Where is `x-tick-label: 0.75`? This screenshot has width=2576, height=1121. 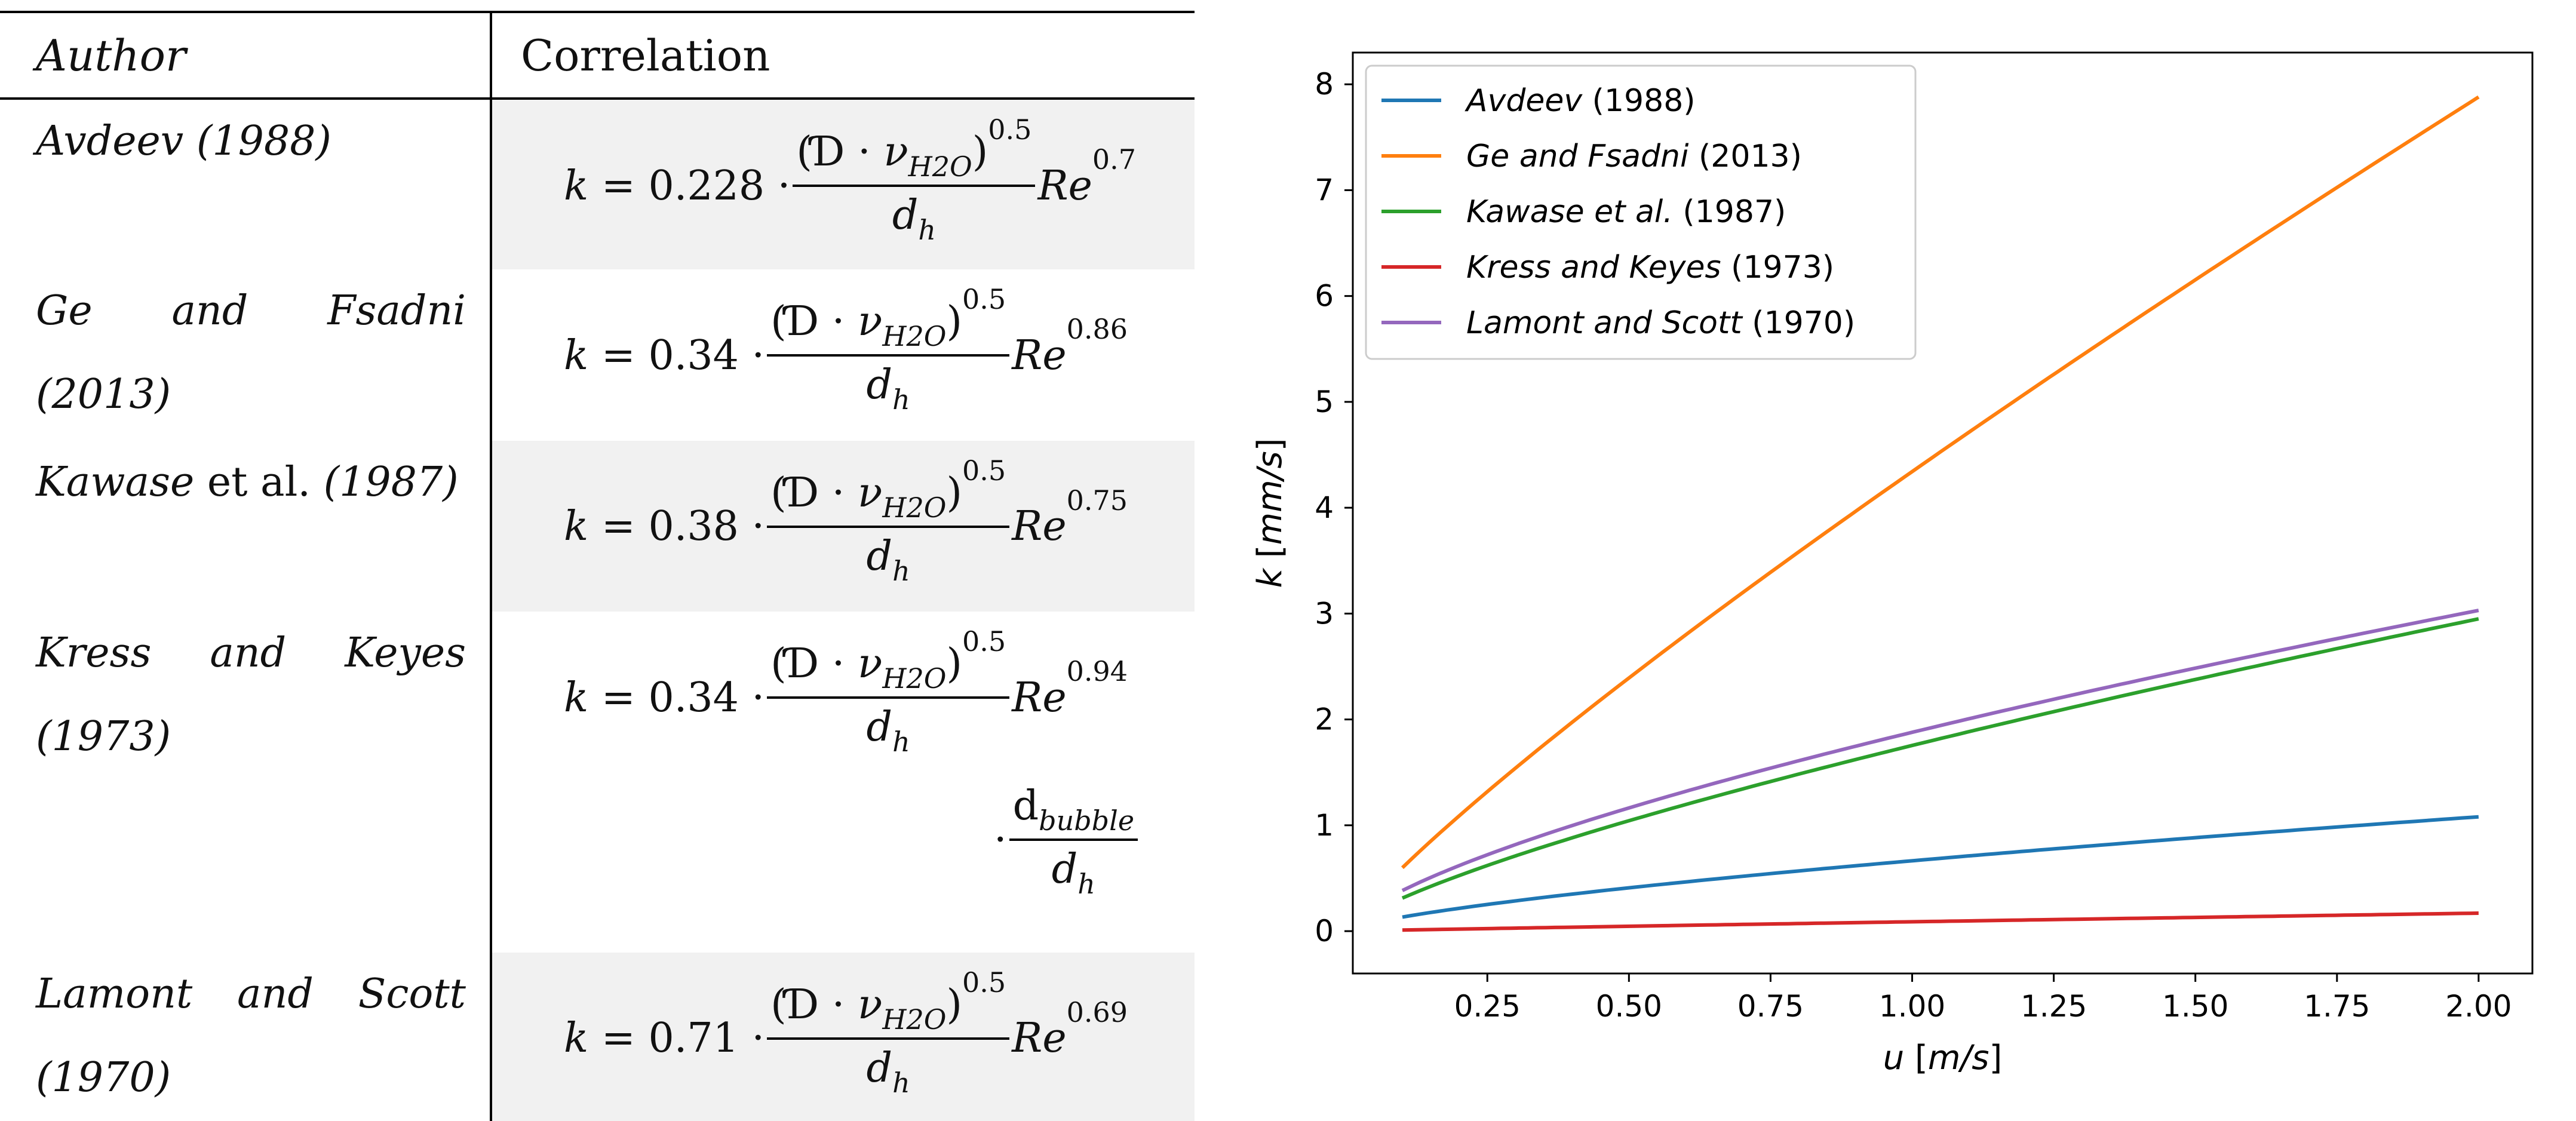
x-tick-label: 0.75 is located at coordinates (1771, 1006).